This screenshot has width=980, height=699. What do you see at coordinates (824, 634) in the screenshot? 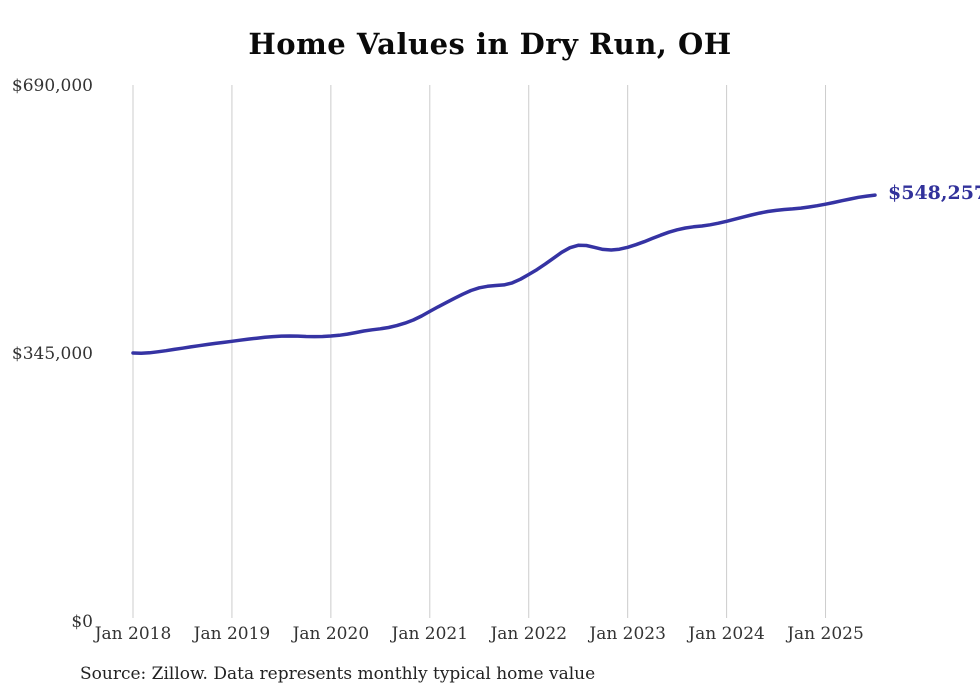
I see `x-tick-label: Jan 2025` at bounding box center [824, 634].